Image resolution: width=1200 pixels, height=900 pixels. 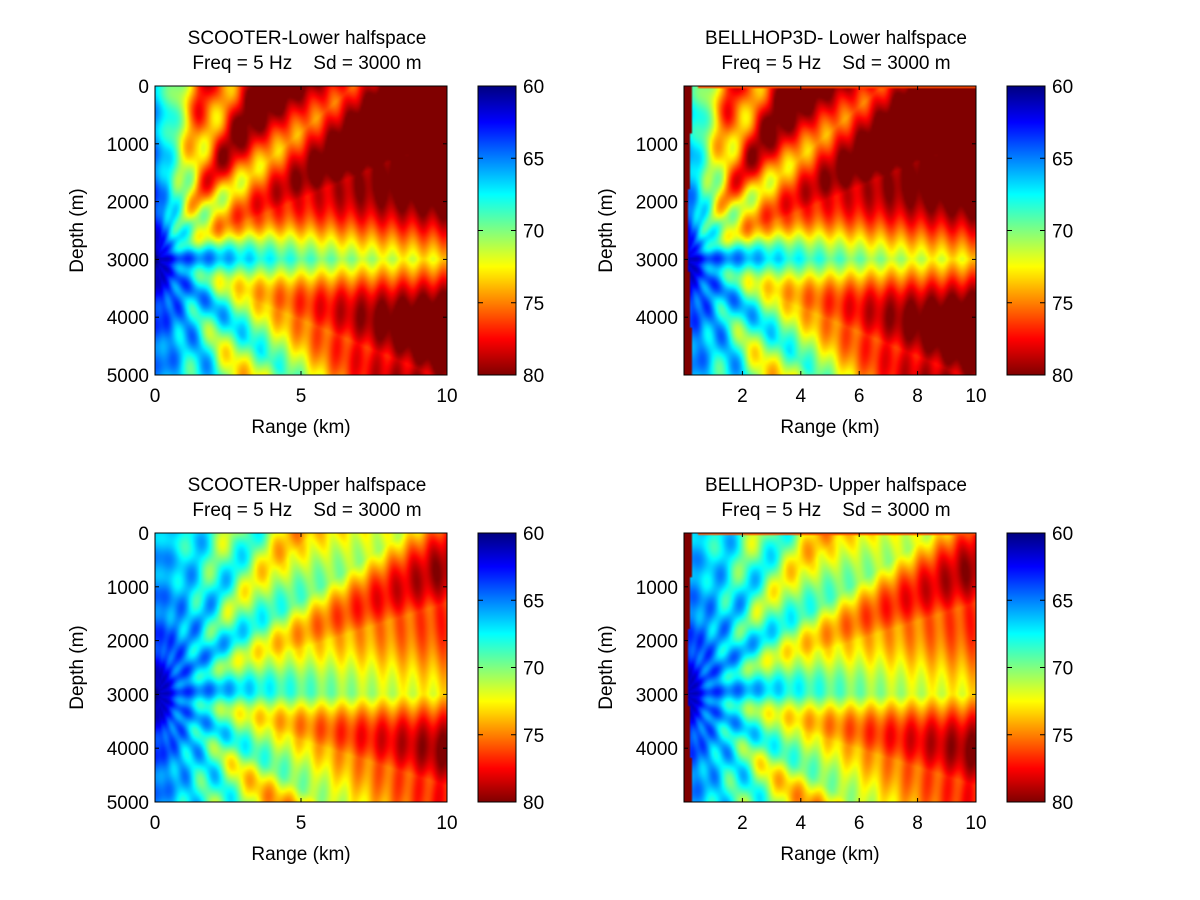 I want to click on chart-title: BELLHOP3D- Lower halfspace, so click(x=836, y=38).